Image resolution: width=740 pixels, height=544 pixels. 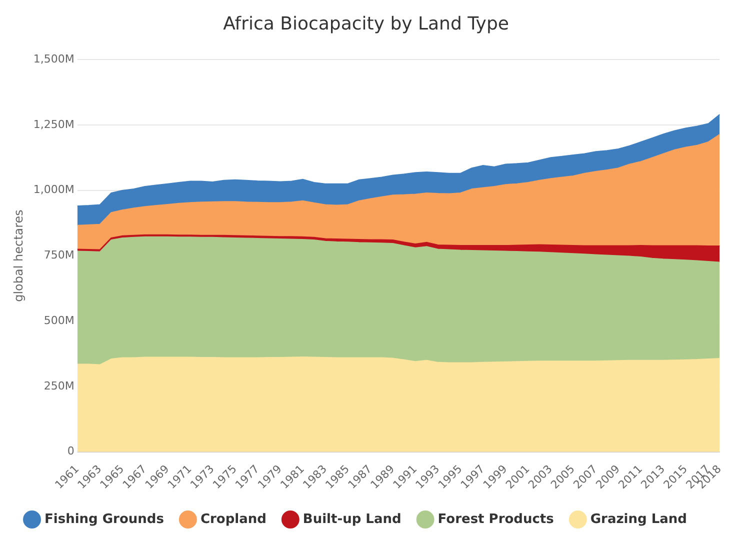 I want to click on y-tick-label: 1,250M, so click(x=53, y=124).